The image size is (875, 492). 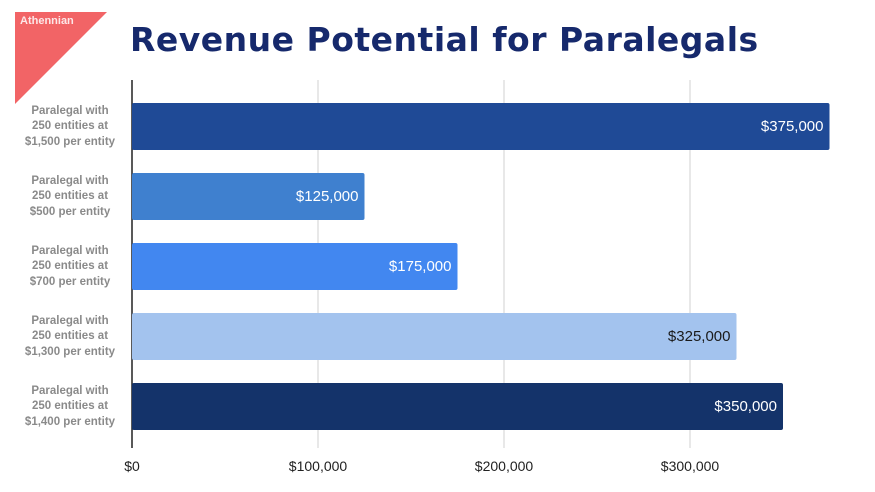 I want to click on category-label-2-line-2: $700 per entity, so click(x=70, y=281).